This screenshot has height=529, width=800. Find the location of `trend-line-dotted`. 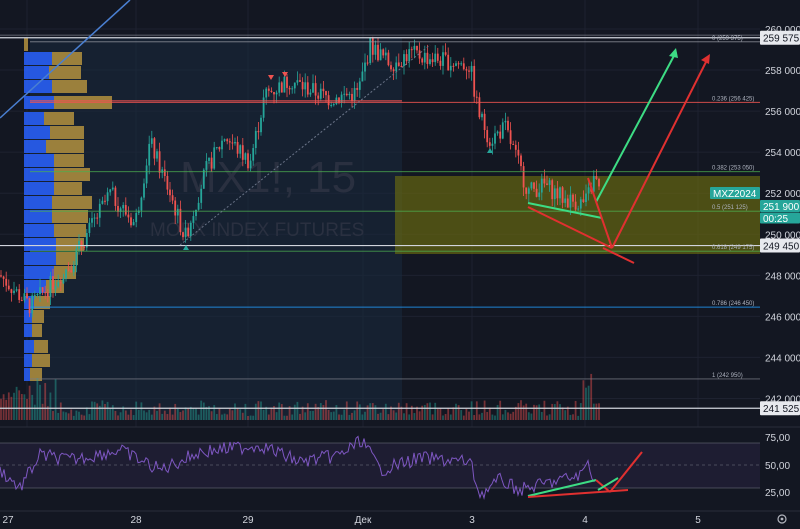

trend-line-dotted is located at coordinates (305, 145).